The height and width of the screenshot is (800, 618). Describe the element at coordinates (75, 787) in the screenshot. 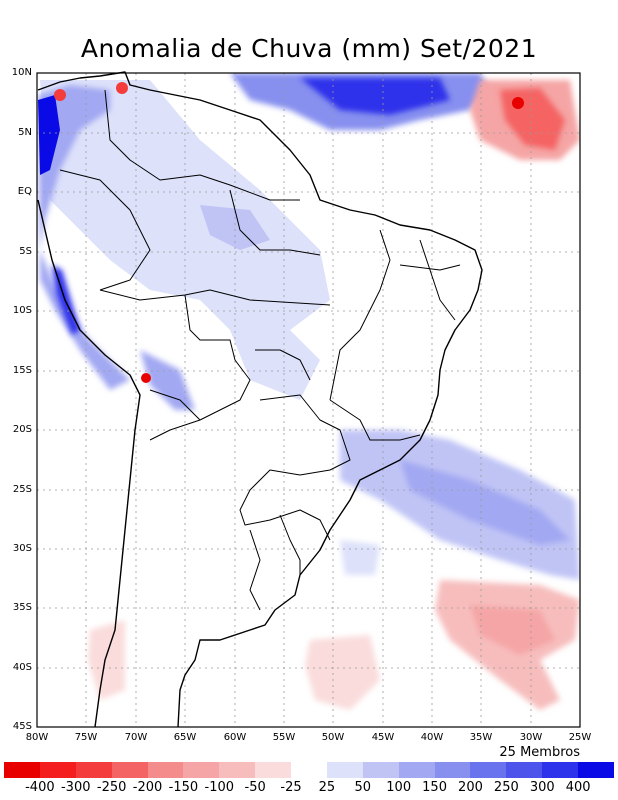

I see `colorbar-tick-label: -300` at that location.